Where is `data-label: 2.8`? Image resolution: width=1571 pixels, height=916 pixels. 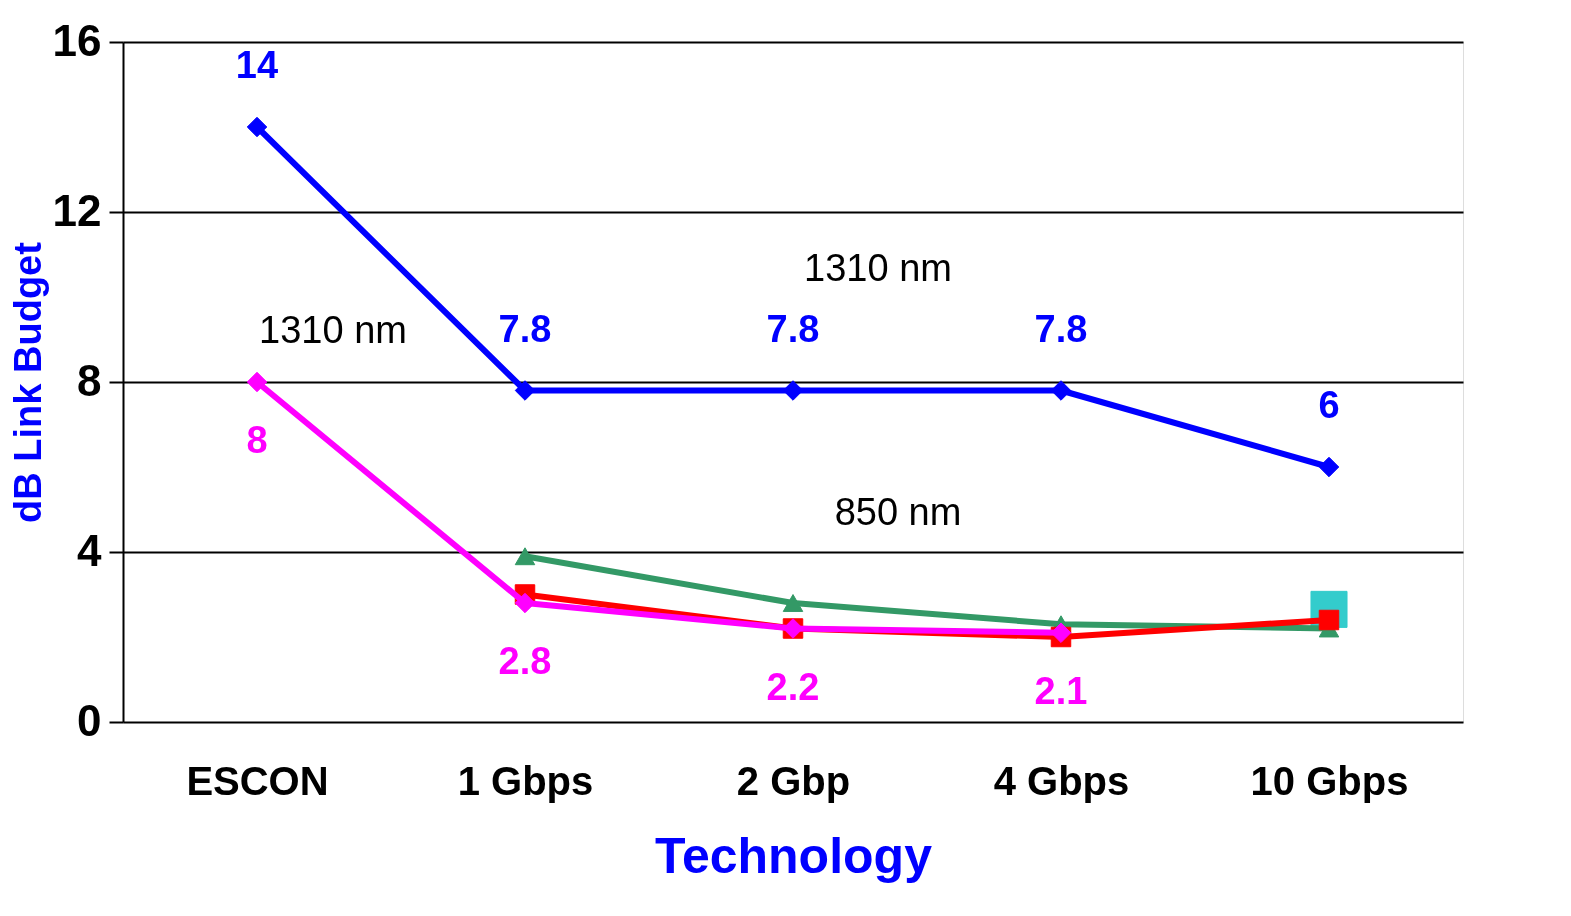
data-label: 2.8 is located at coordinates (525, 661).